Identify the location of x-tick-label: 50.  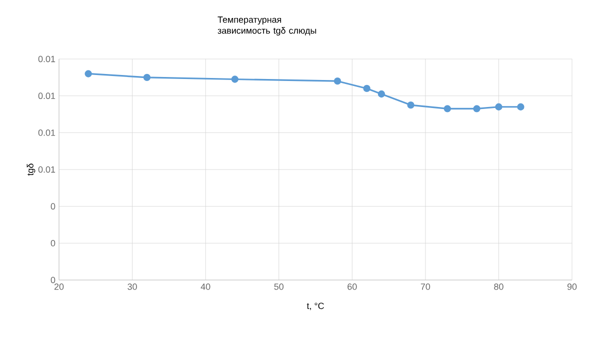
(279, 287).